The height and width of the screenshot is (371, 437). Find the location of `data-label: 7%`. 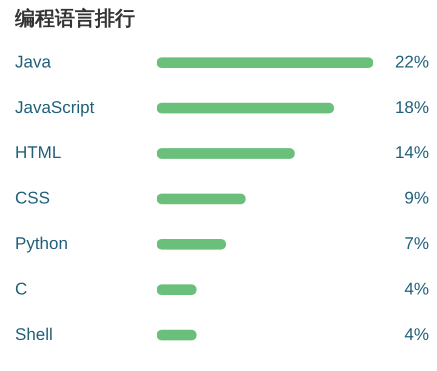

data-label: 7% is located at coordinates (416, 243).